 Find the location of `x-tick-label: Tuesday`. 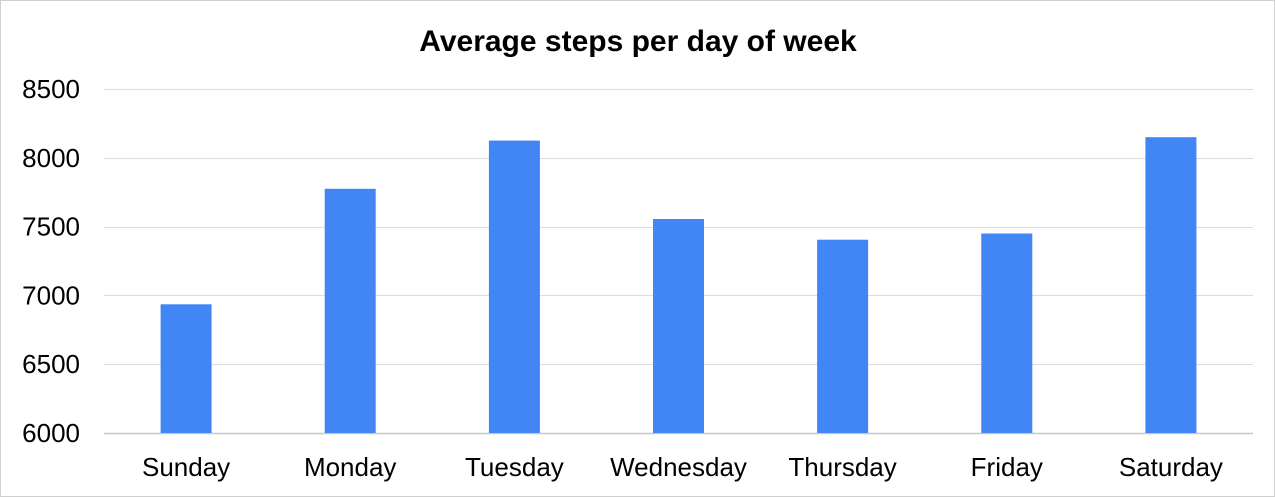

x-tick-label: Tuesday is located at coordinates (514, 467).